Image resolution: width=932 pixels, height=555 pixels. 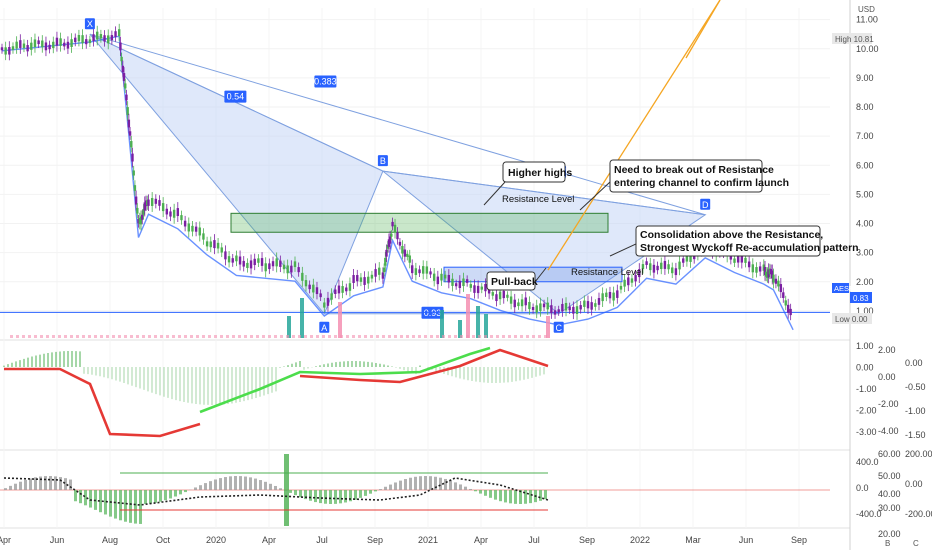 I want to click on osc-y-tick-right2: -1.50, so click(x=915, y=435).